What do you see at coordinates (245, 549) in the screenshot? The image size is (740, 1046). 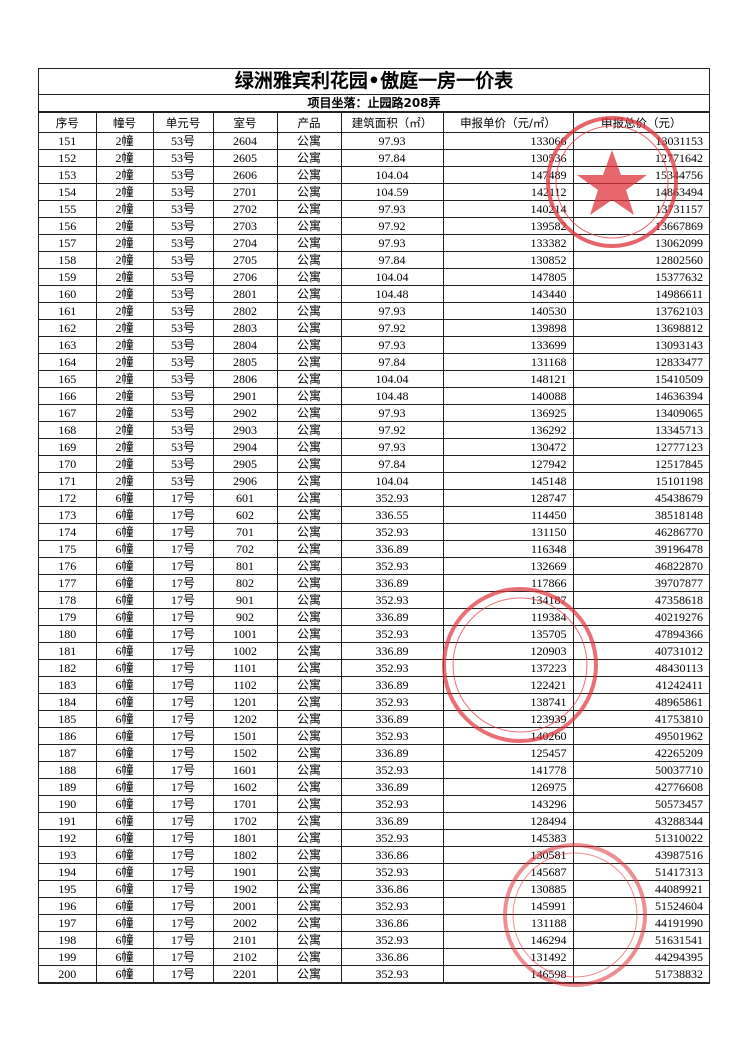 I see `table-cell: 702` at bounding box center [245, 549].